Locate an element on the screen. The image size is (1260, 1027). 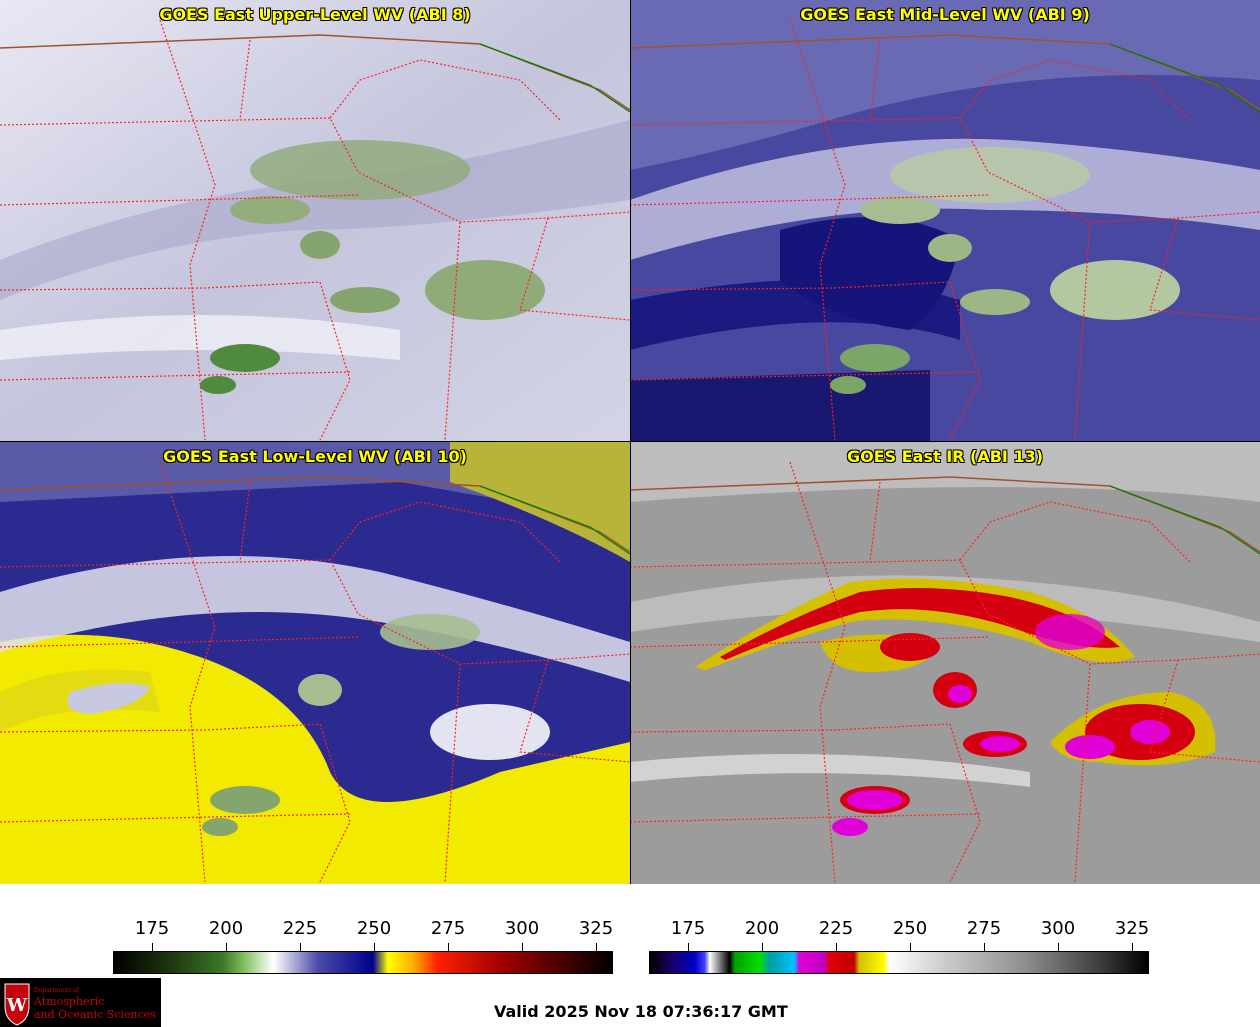
ir-tick-label: 175 is located at coordinates (688, 928).